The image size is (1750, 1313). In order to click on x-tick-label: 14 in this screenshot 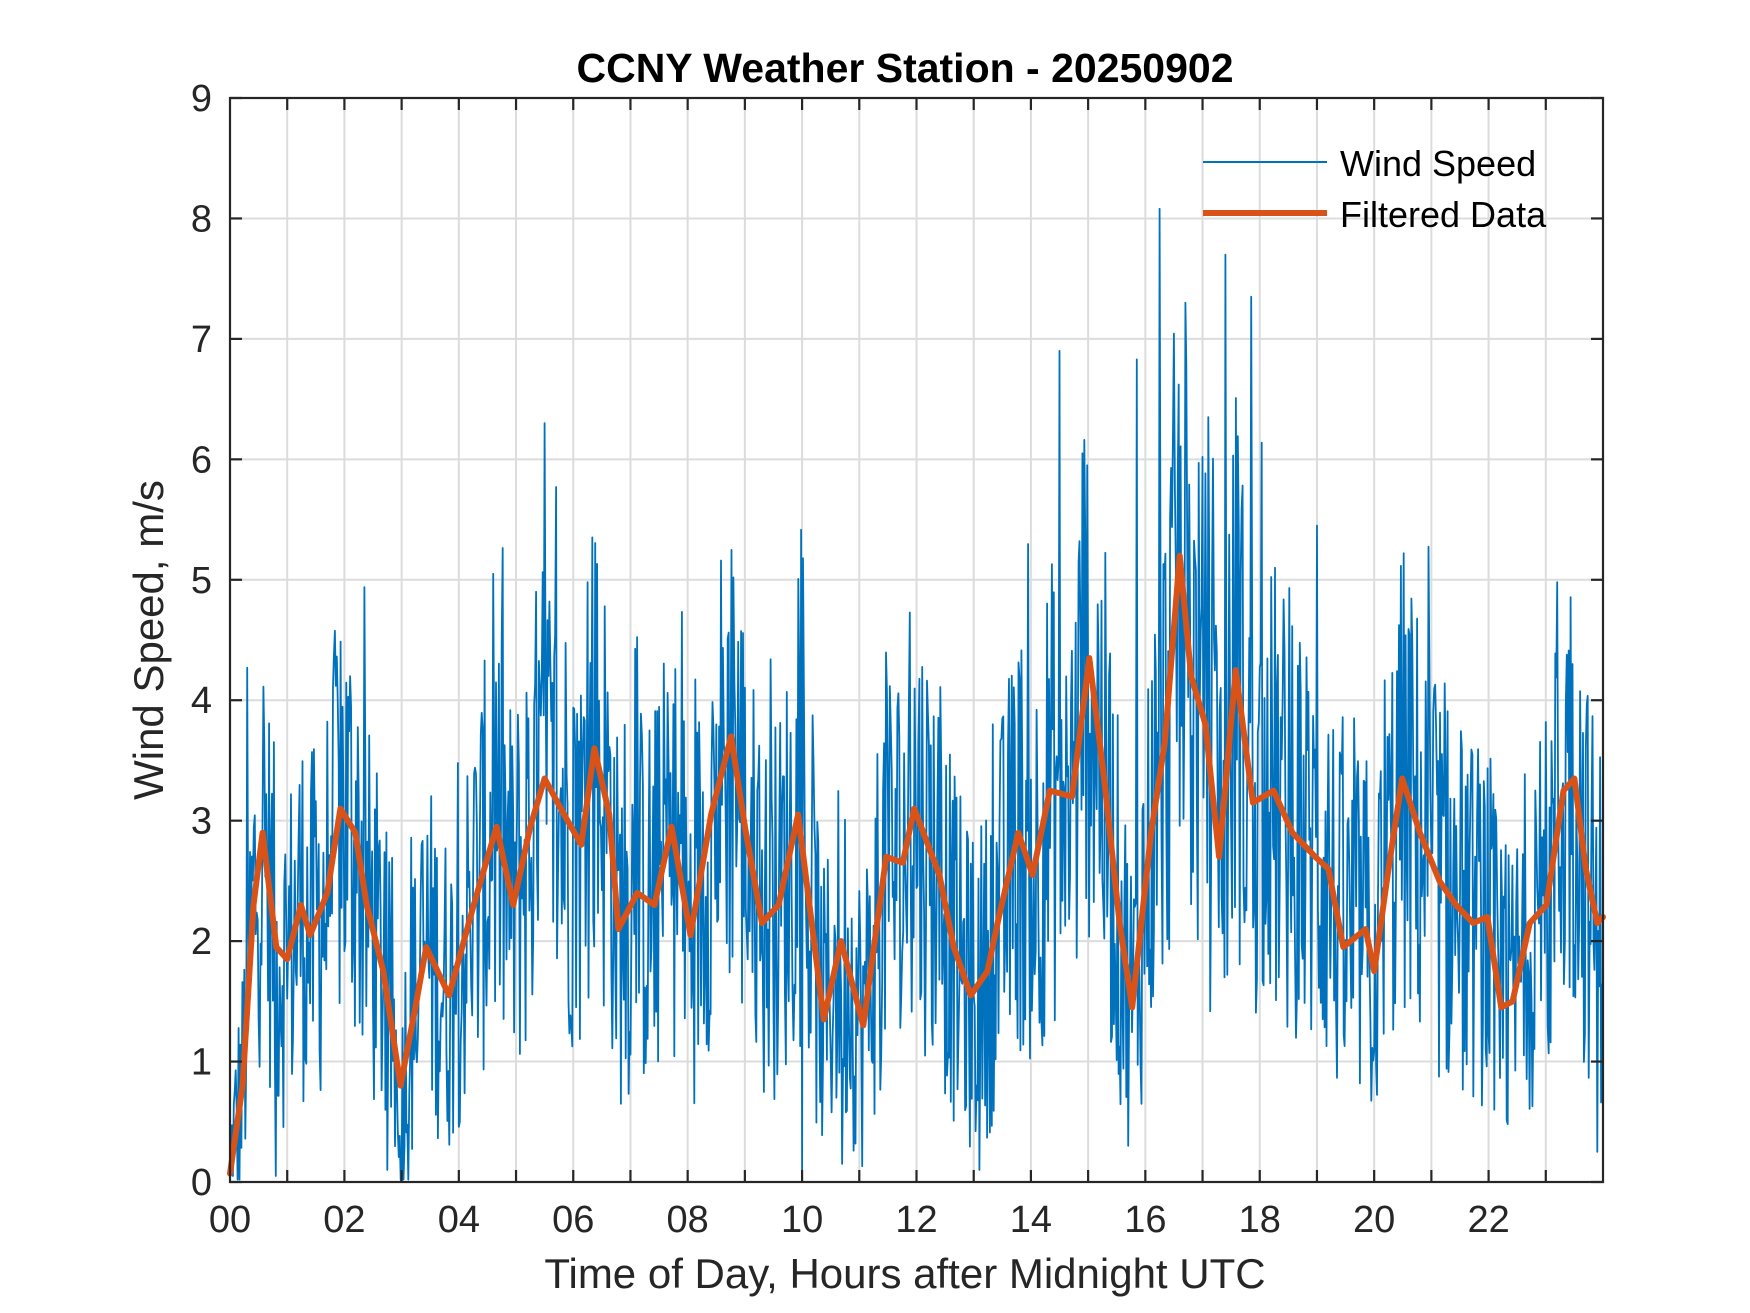, I will do `click(1031, 1220)`.